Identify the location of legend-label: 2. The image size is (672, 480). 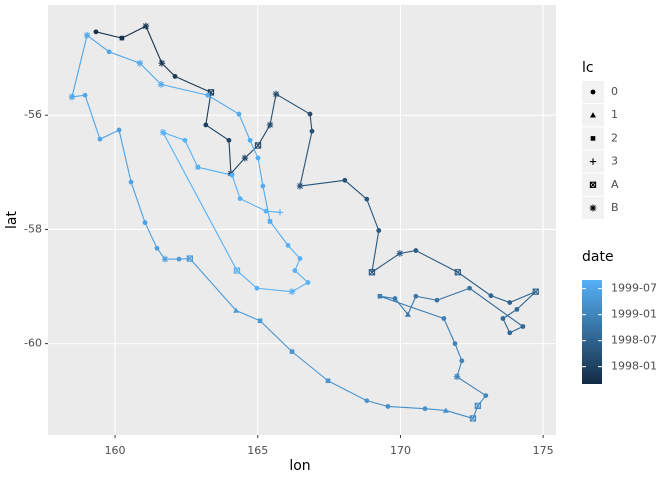
(614, 137).